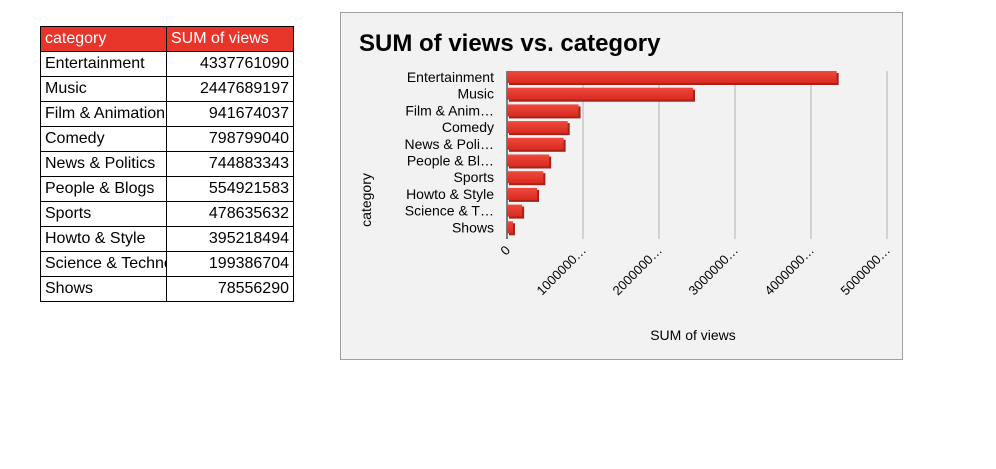 The height and width of the screenshot is (469, 996). I want to click on cell-category: Science & Technology, so click(103, 264).